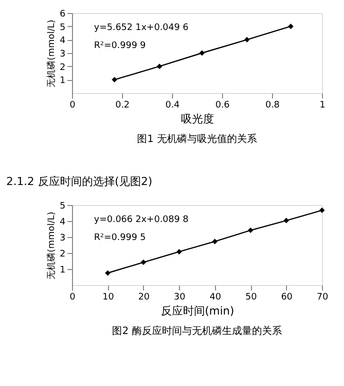 The width and height of the screenshot is (344, 386). I want to click on x-tick-label: 1, so click(323, 105).